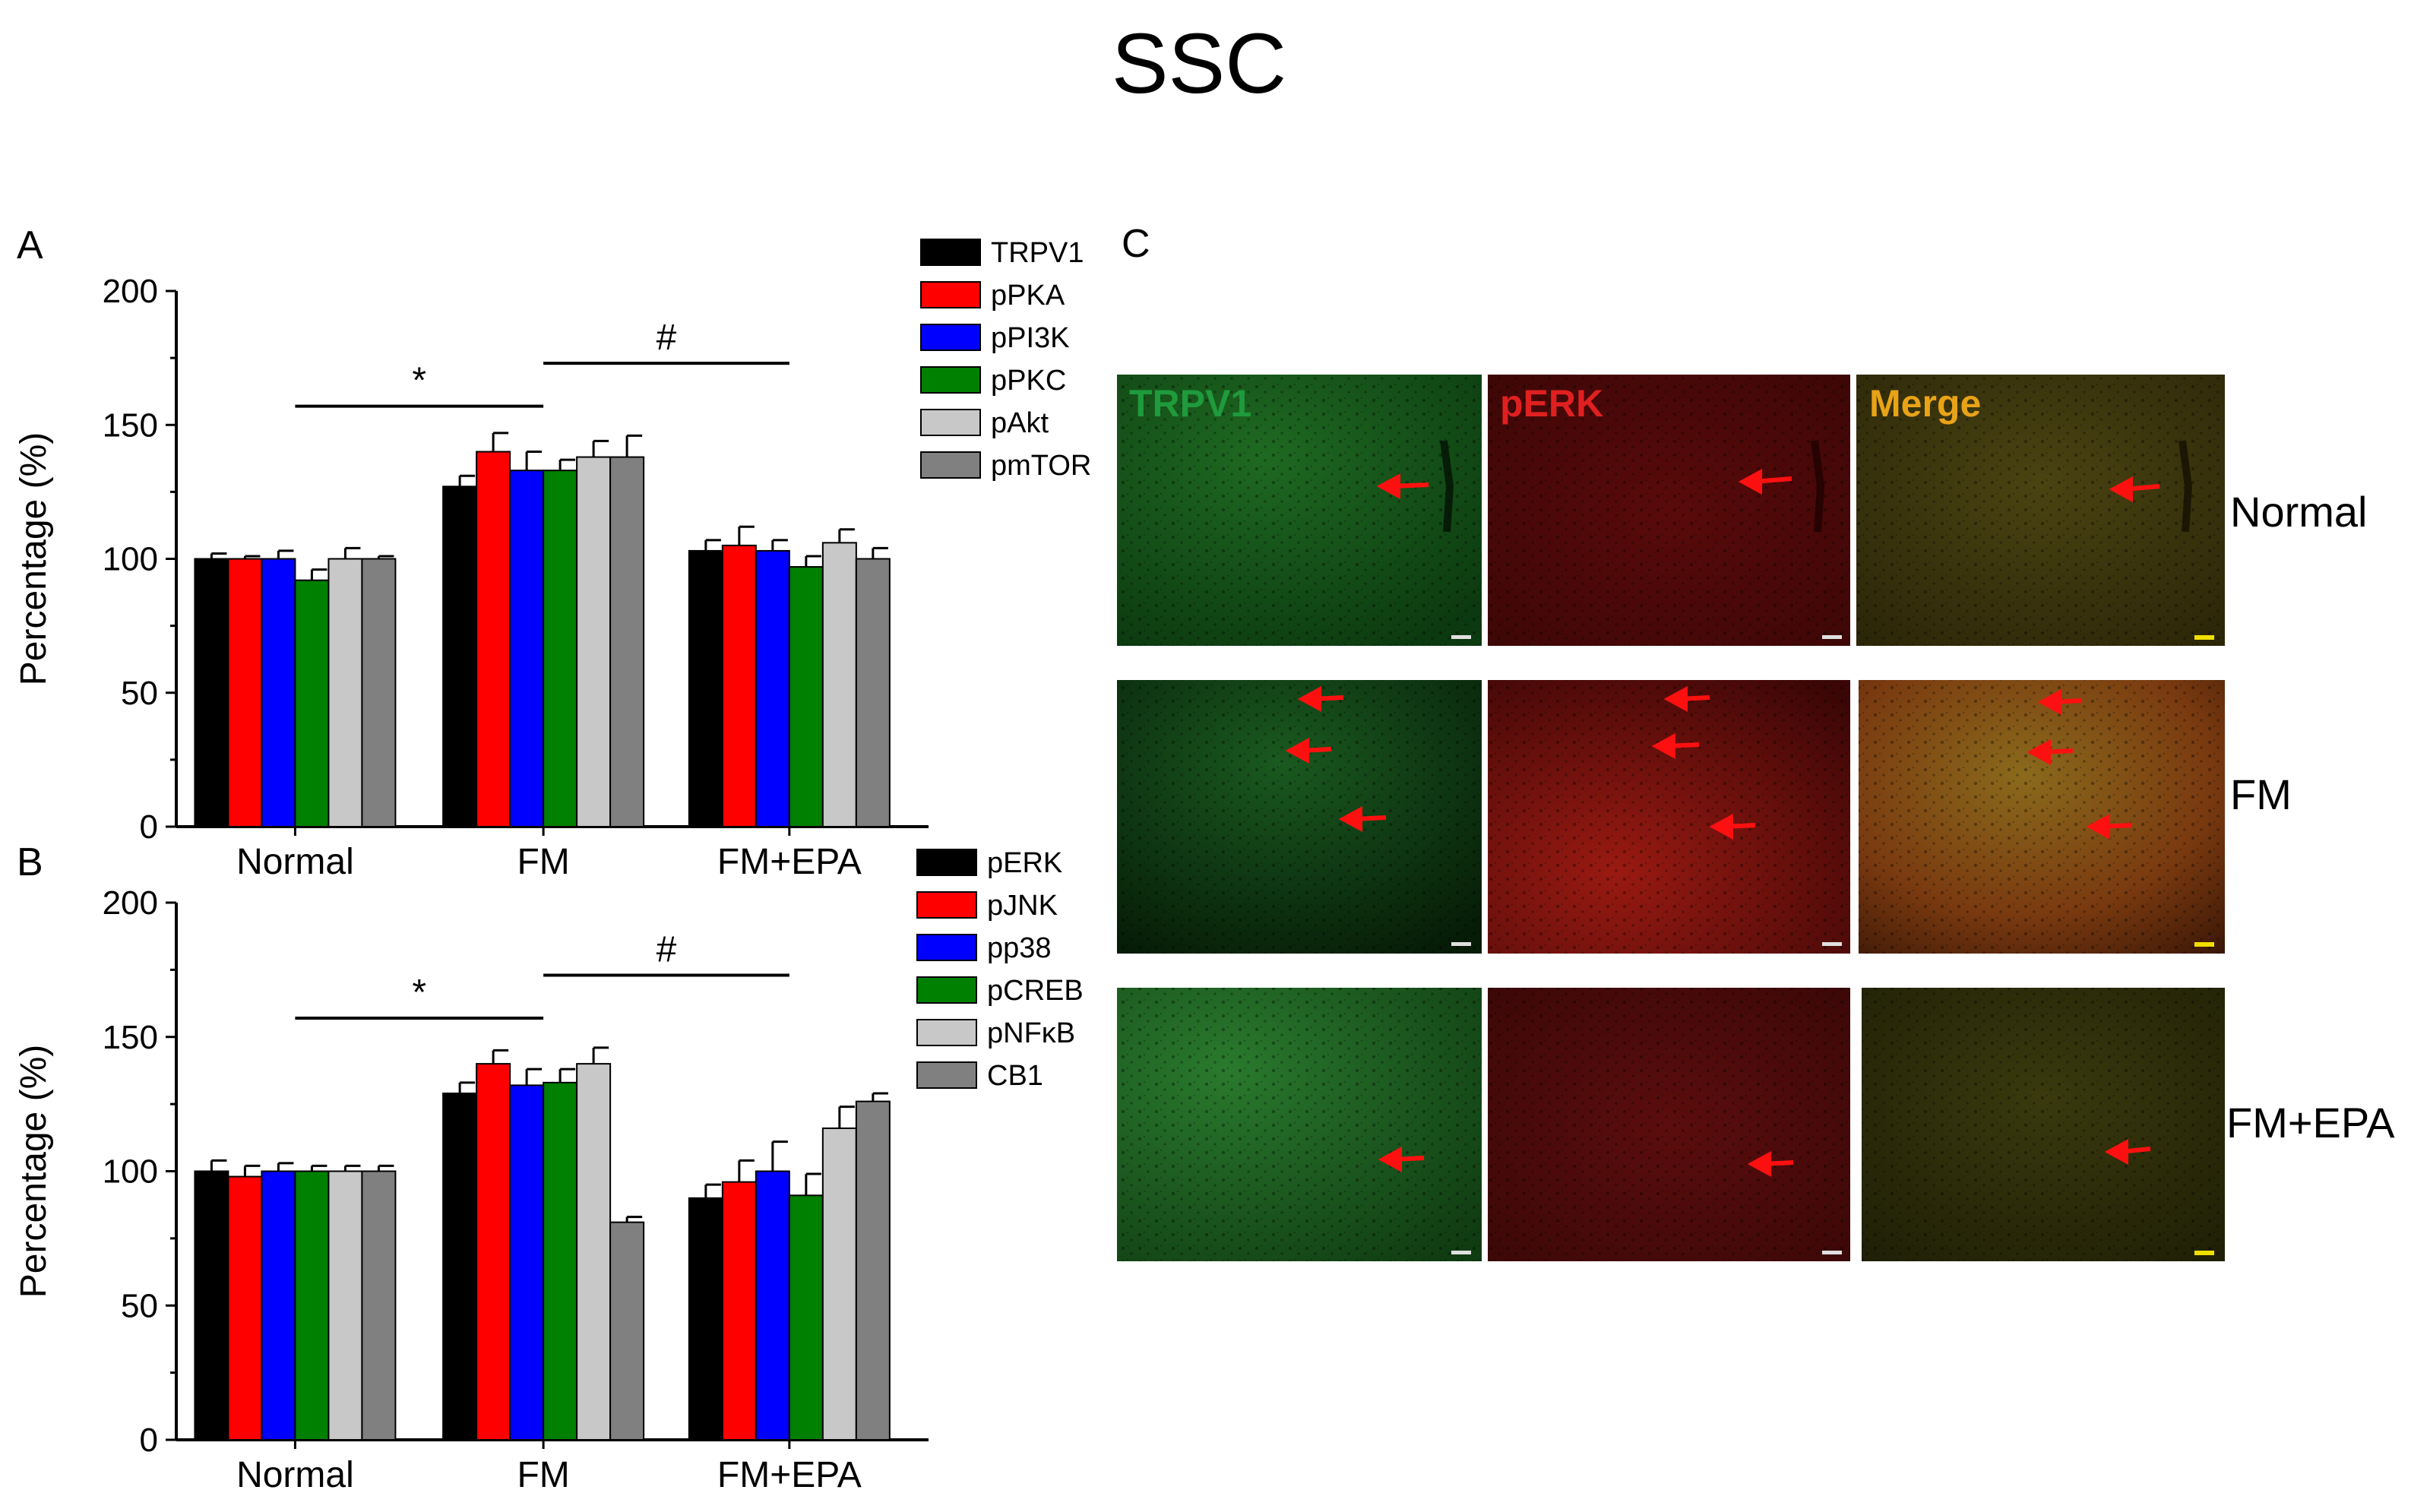 The width and height of the screenshot is (2411, 1512). I want to click on column-label-merge: Merge, so click(1925, 403).